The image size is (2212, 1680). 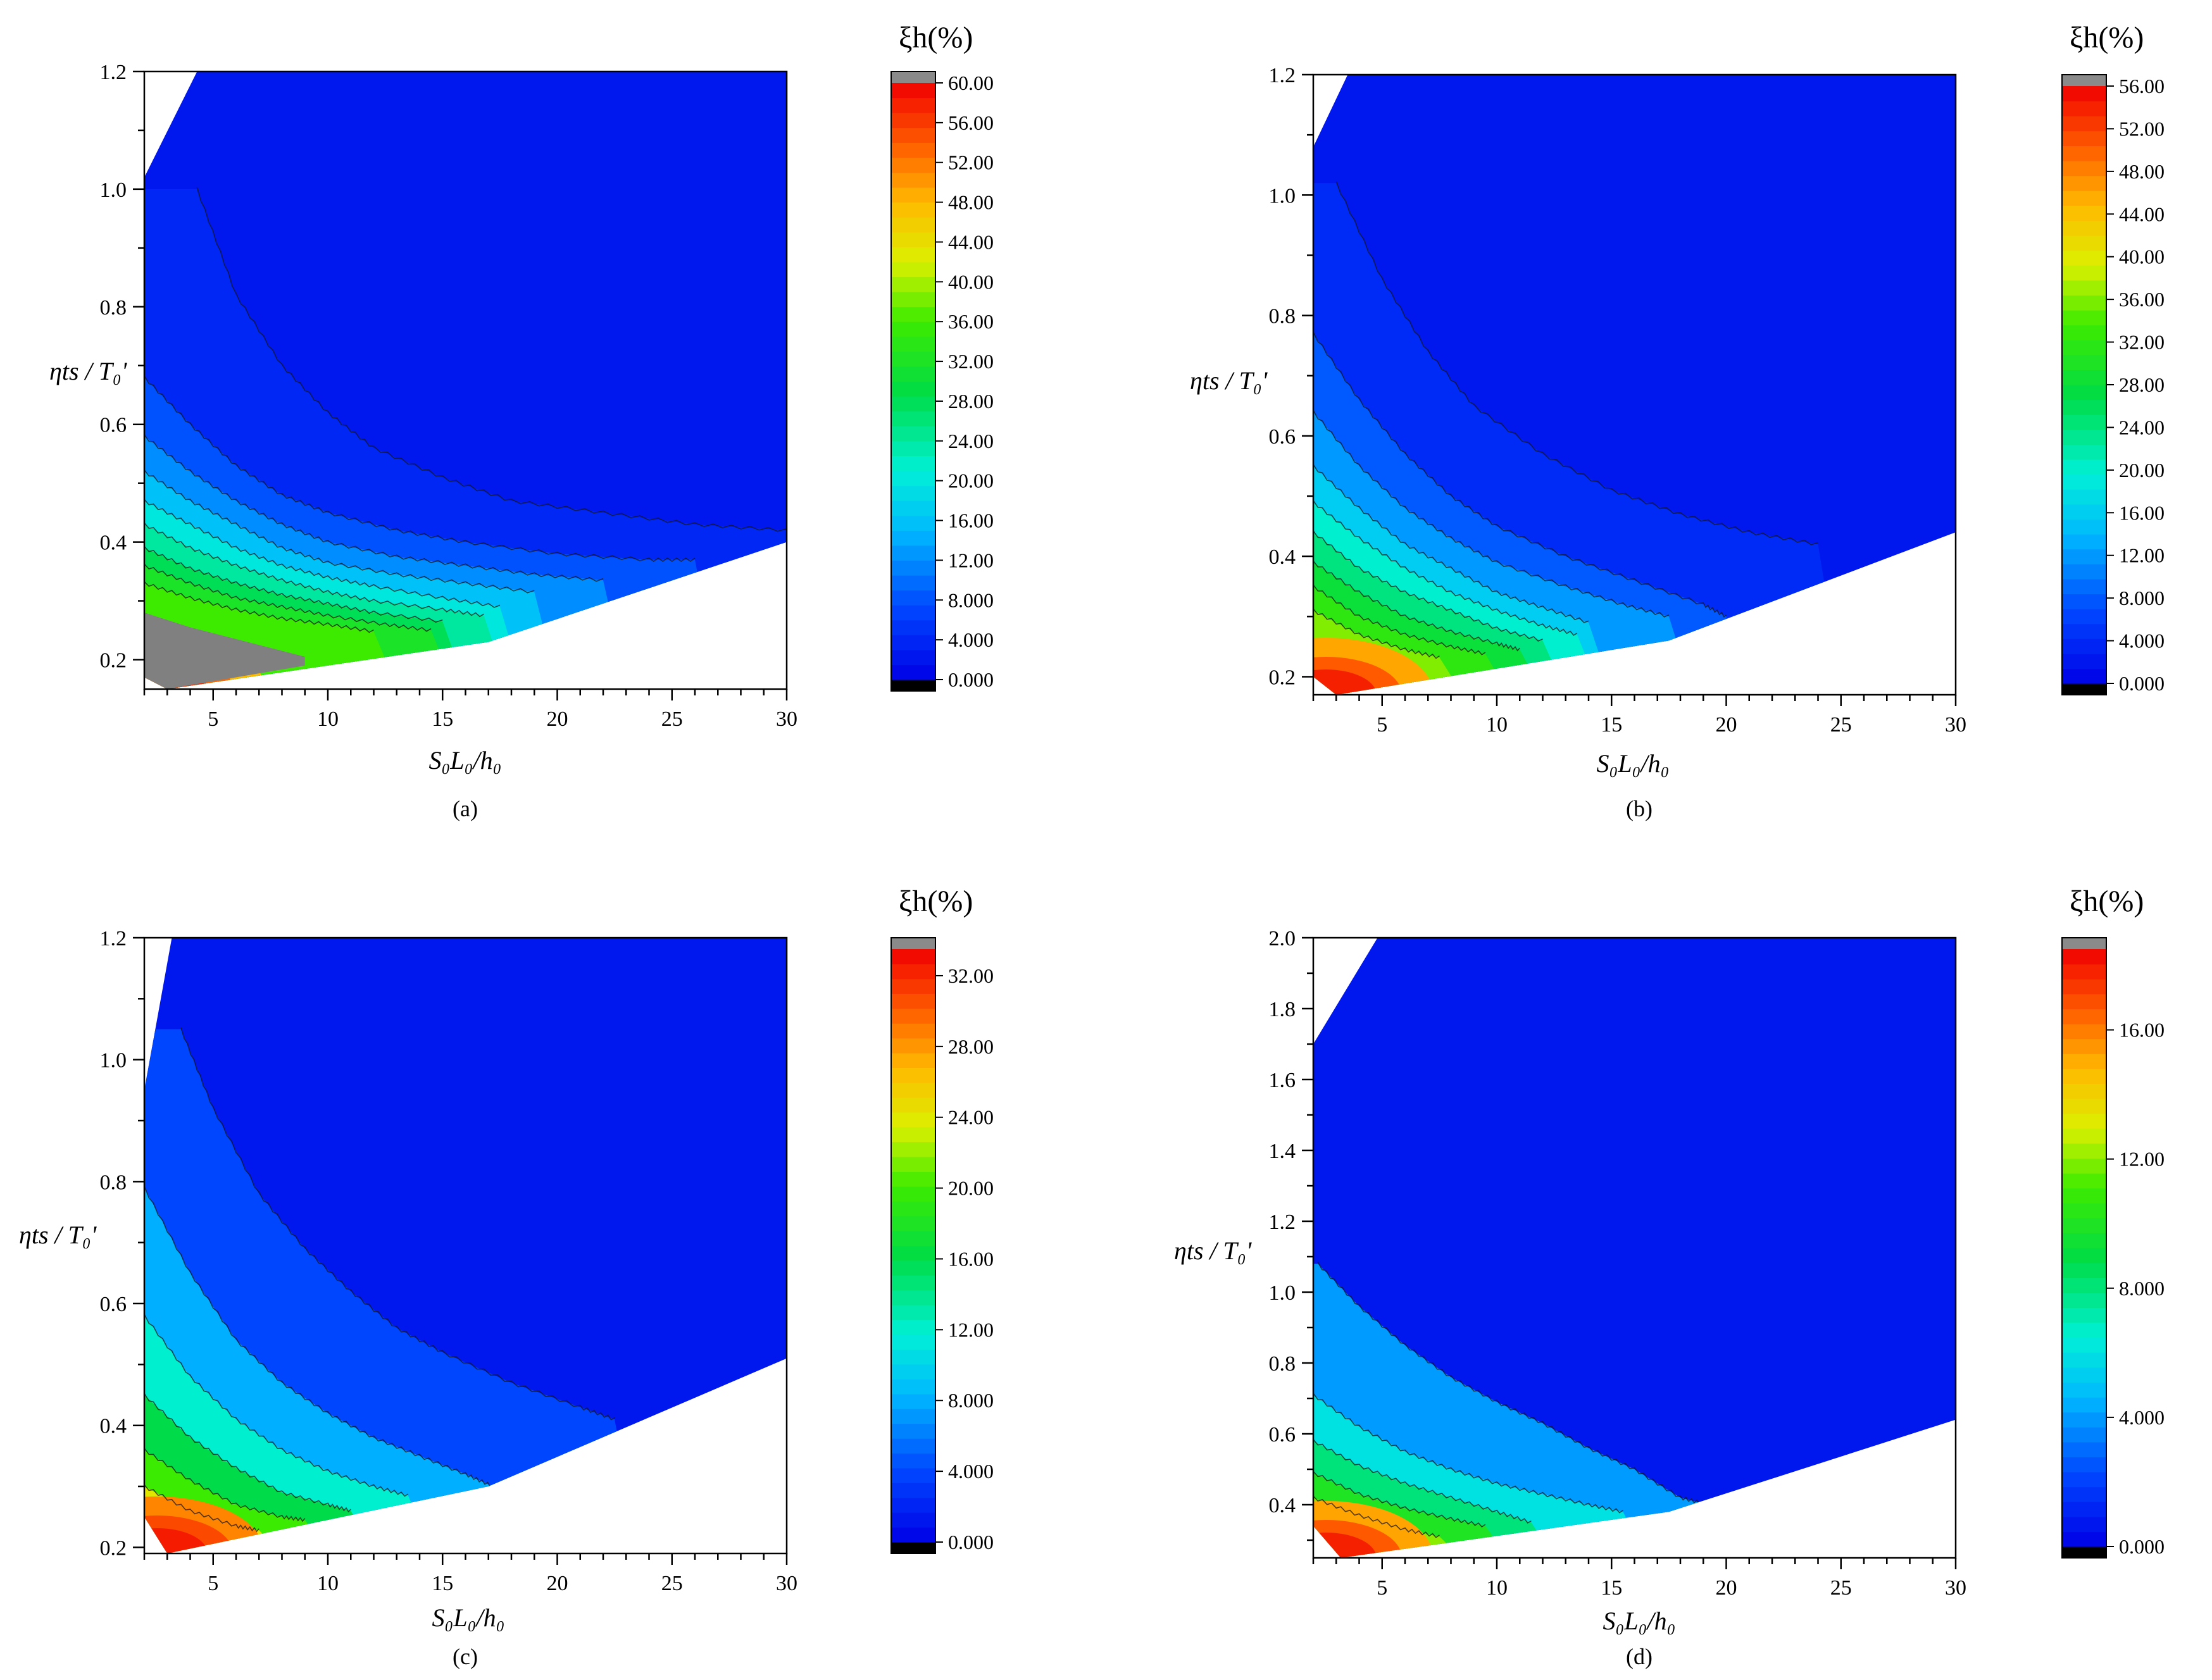 What do you see at coordinates (1283, 1080) in the screenshot?
I see `y-tick-label: 1.6` at bounding box center [1283, 1080].